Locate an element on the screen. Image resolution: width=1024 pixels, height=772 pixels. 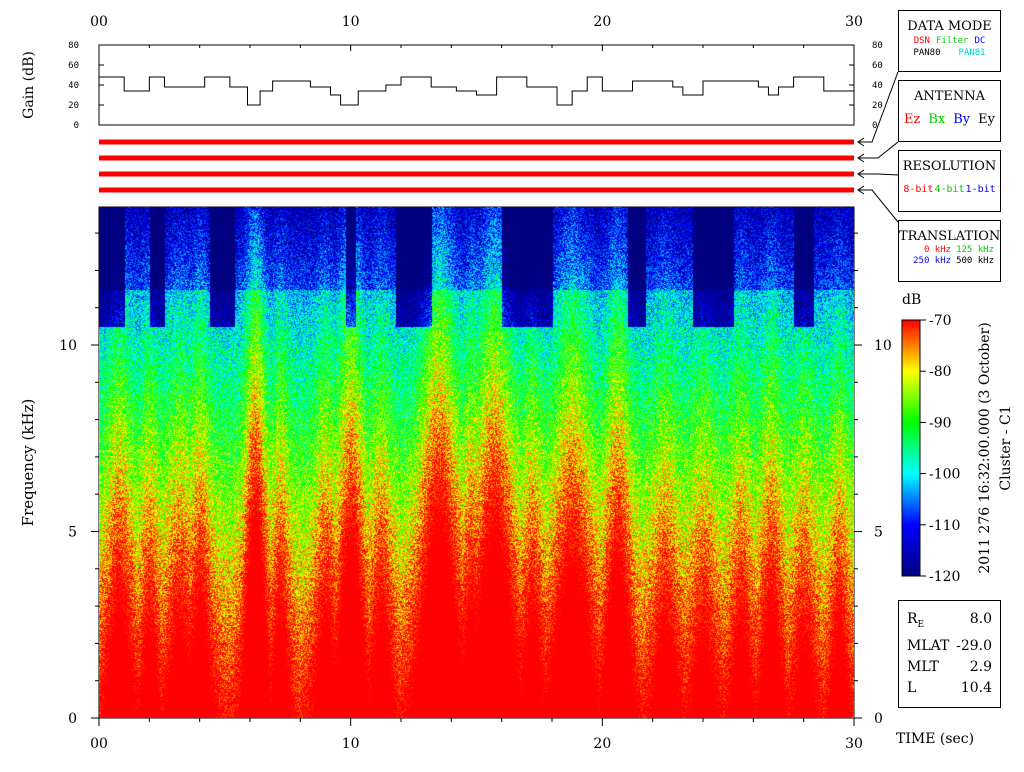
data-mode-pan80: PAN80 is located at coordinates (927, 53).